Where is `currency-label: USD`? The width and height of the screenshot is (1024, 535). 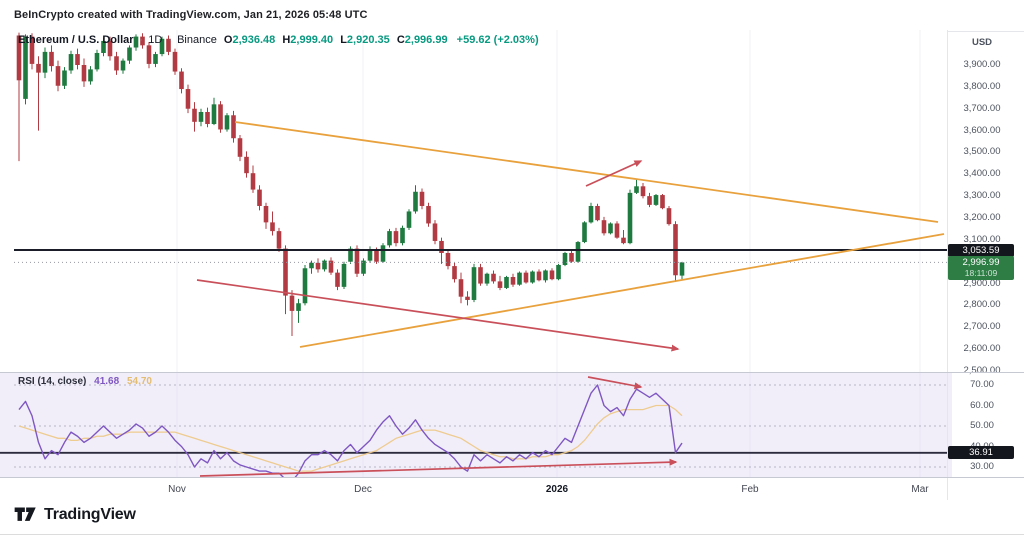 currency-label: USD is located at coordinates (982, 42).